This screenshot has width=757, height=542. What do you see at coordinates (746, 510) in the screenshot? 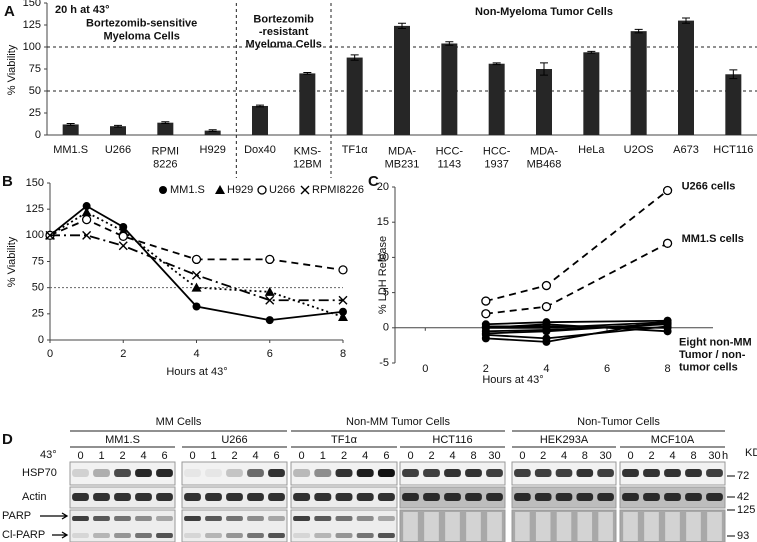
I see `size-marker: 125` at bounding box center [746, 510].